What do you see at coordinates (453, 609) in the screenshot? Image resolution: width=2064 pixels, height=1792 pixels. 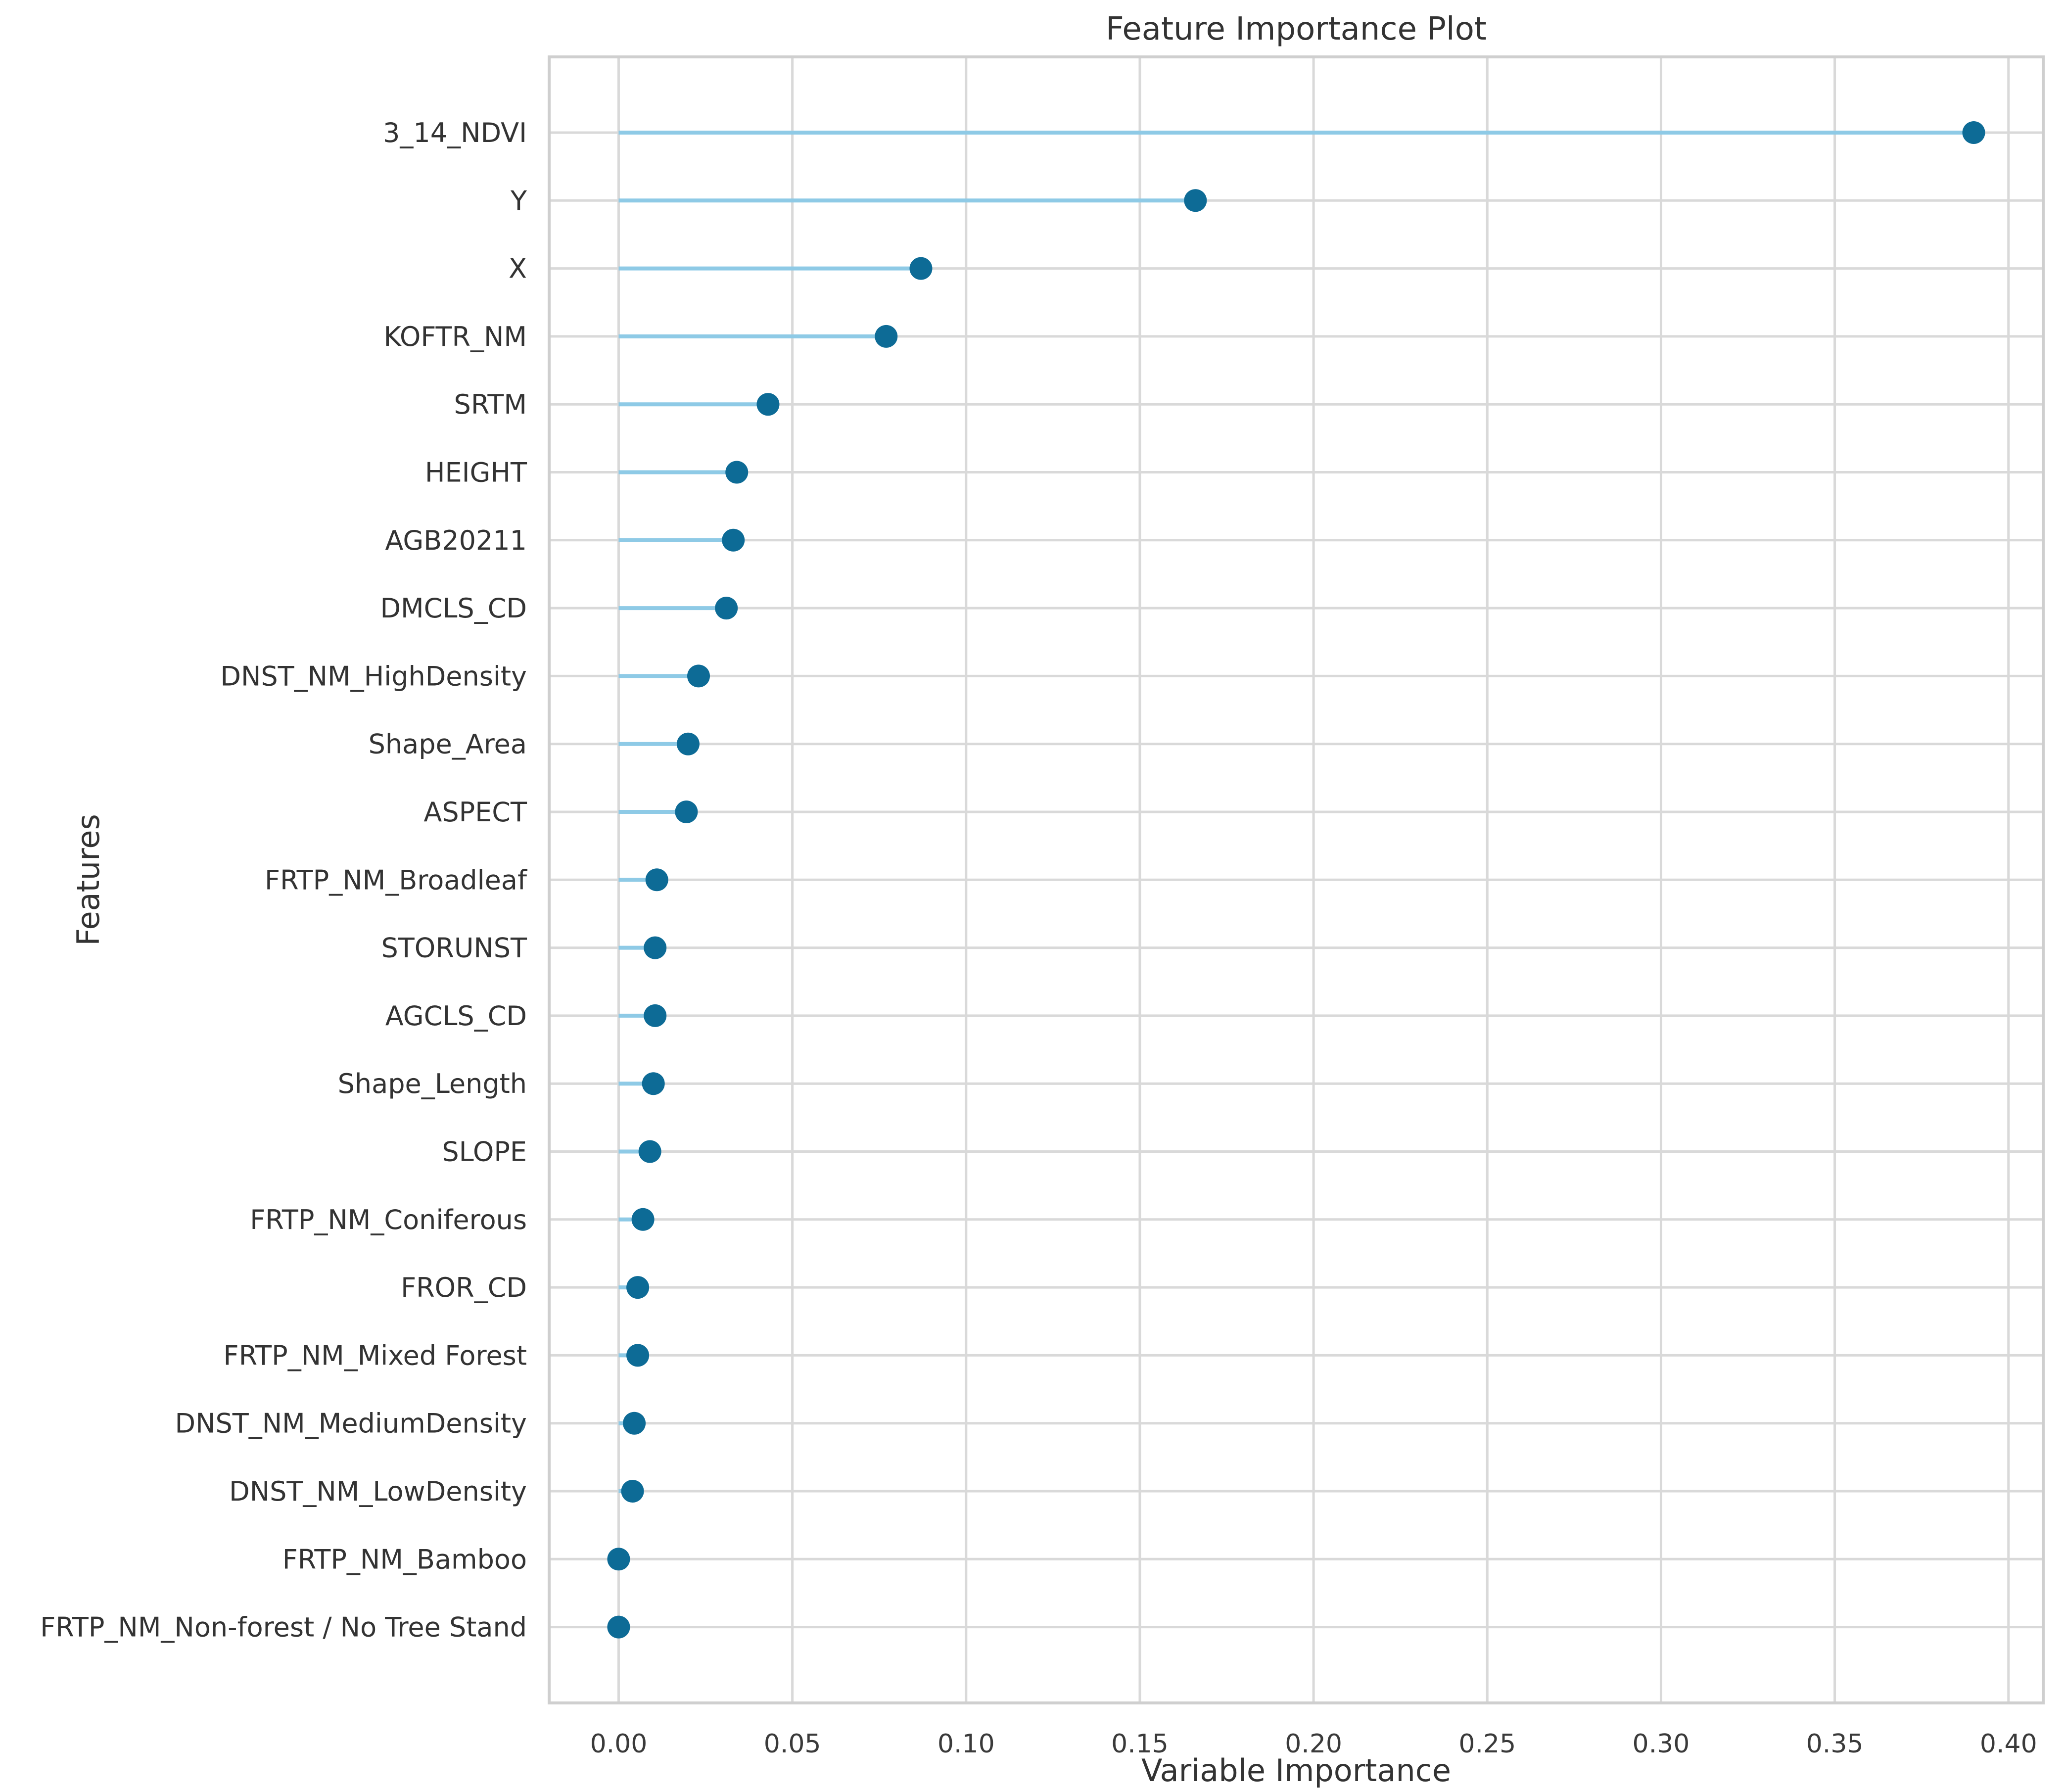 I see `feature-label: DMCLS_CD` at bounding box center [453, 609].